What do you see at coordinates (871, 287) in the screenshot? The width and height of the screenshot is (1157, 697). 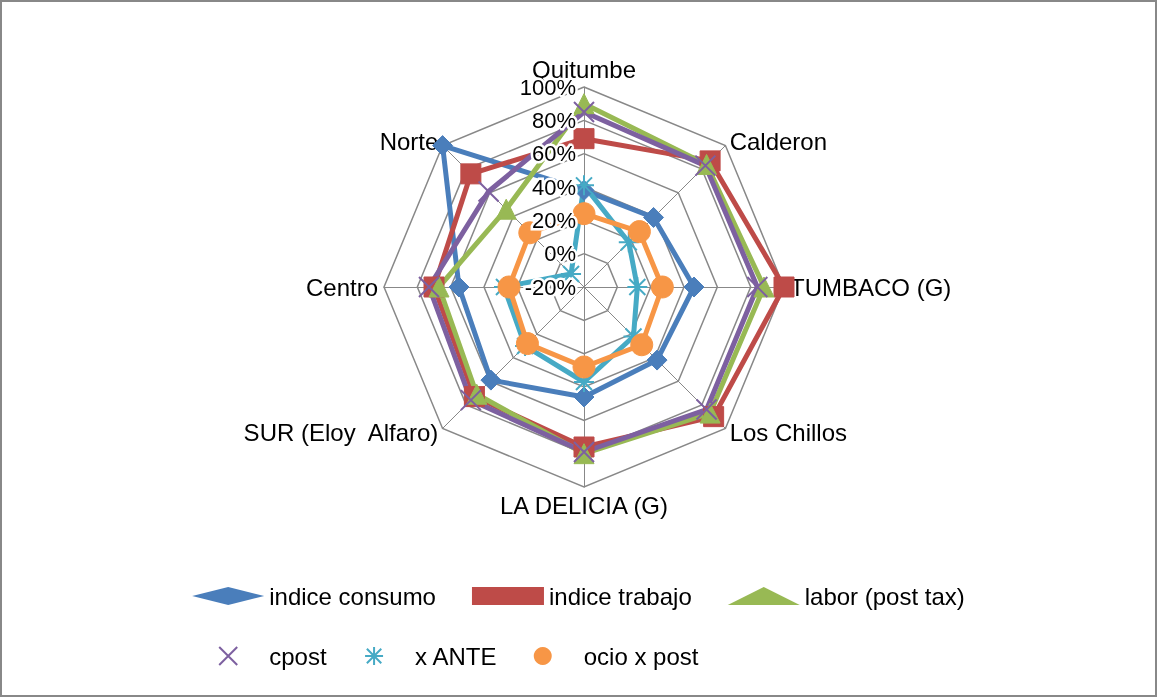 I see `spoke-label: TUMBACO (G)` at bounding box center [871, 287].